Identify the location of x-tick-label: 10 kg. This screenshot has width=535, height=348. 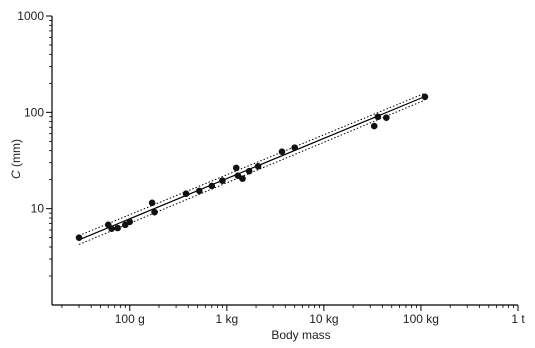
(323, 319).